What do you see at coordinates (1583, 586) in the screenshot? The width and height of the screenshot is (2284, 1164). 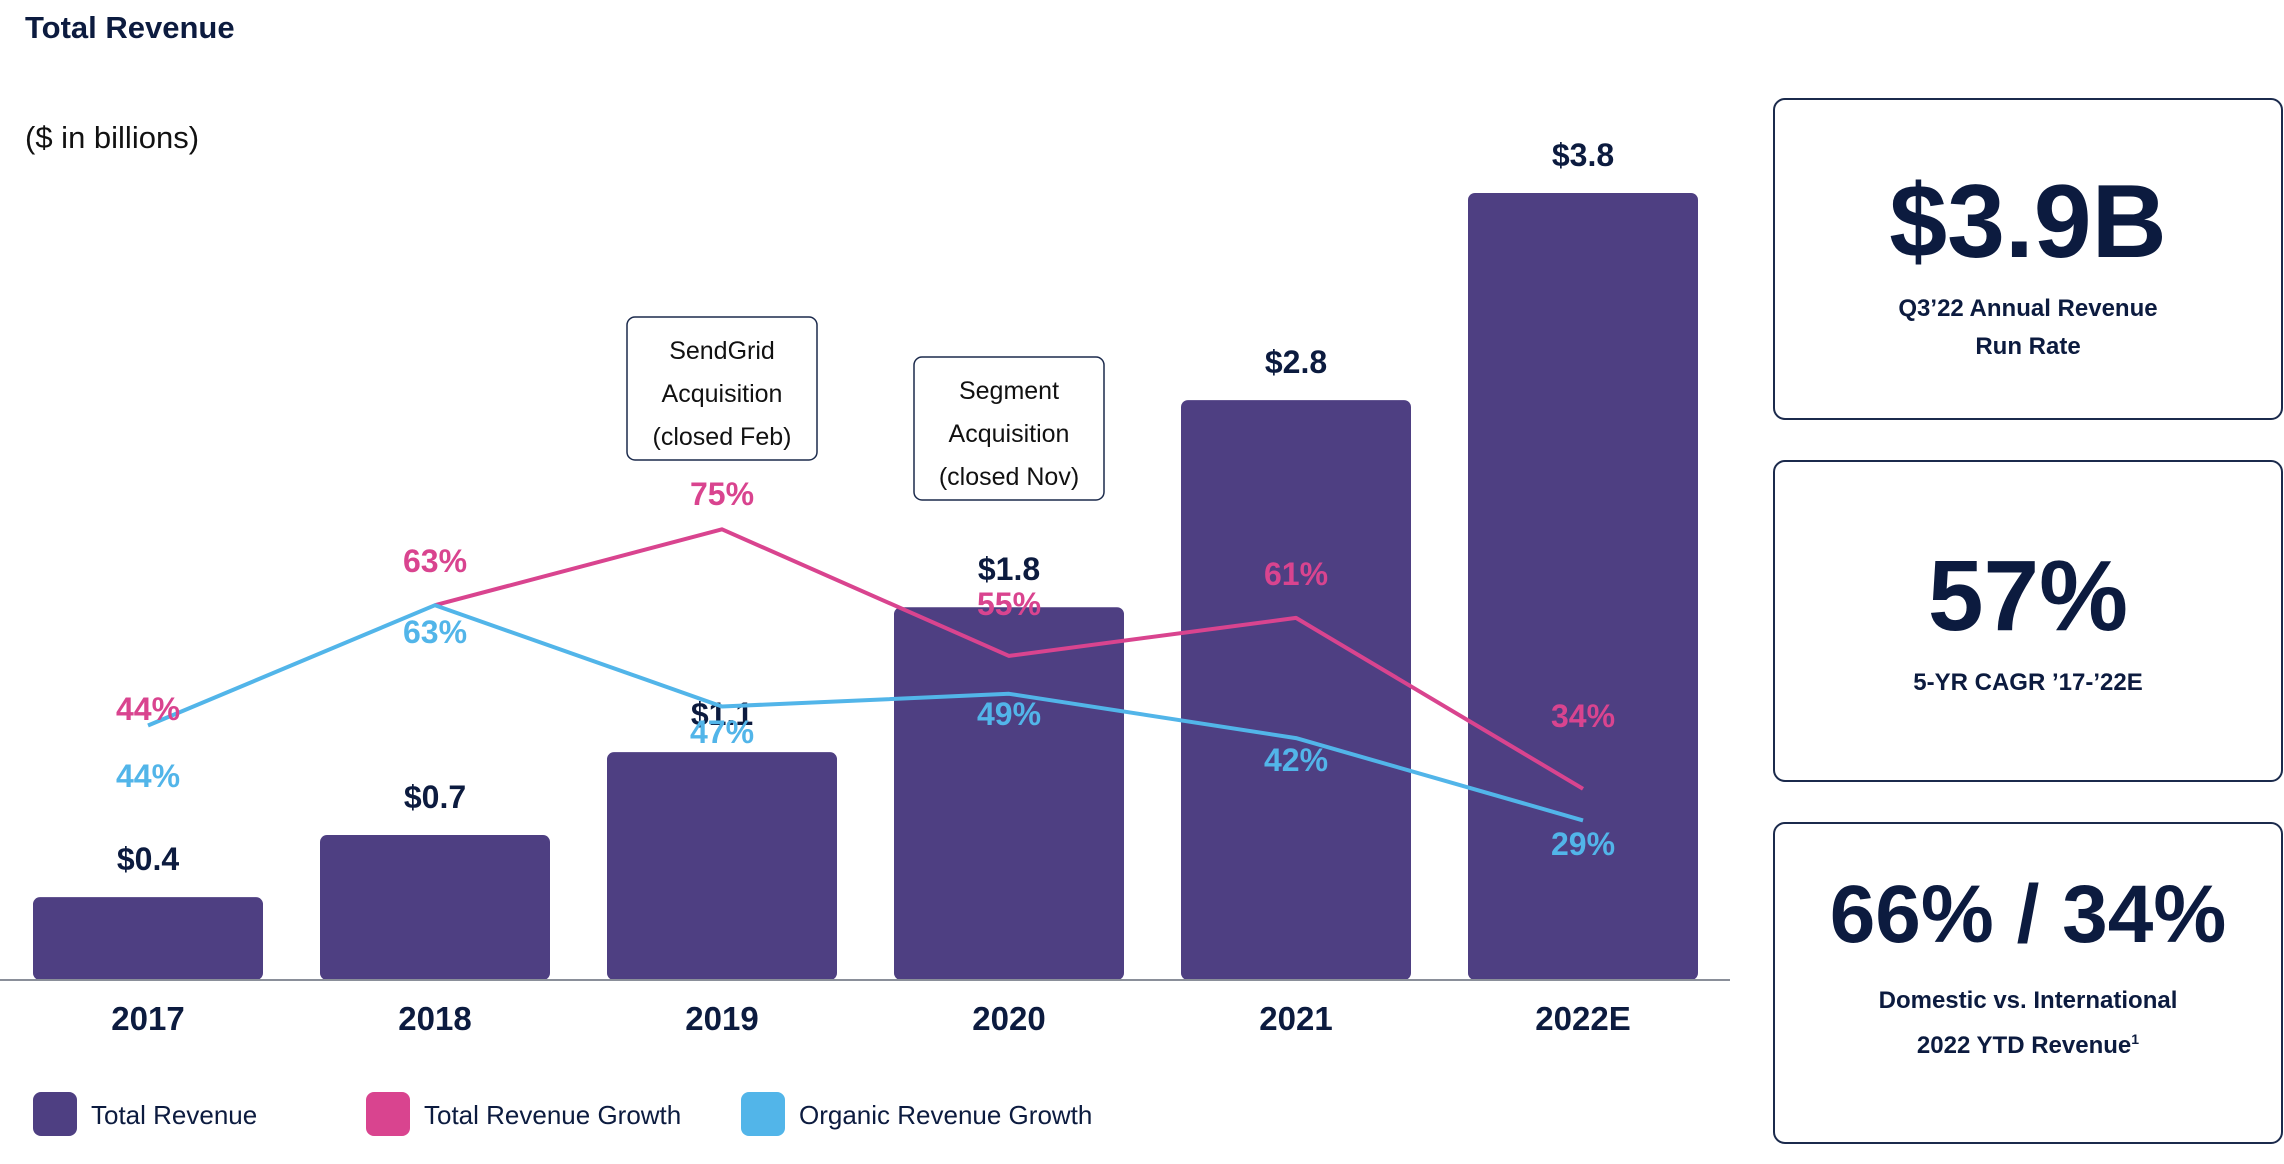 I see `bar-2022E` at bounding box center [1583, 586].